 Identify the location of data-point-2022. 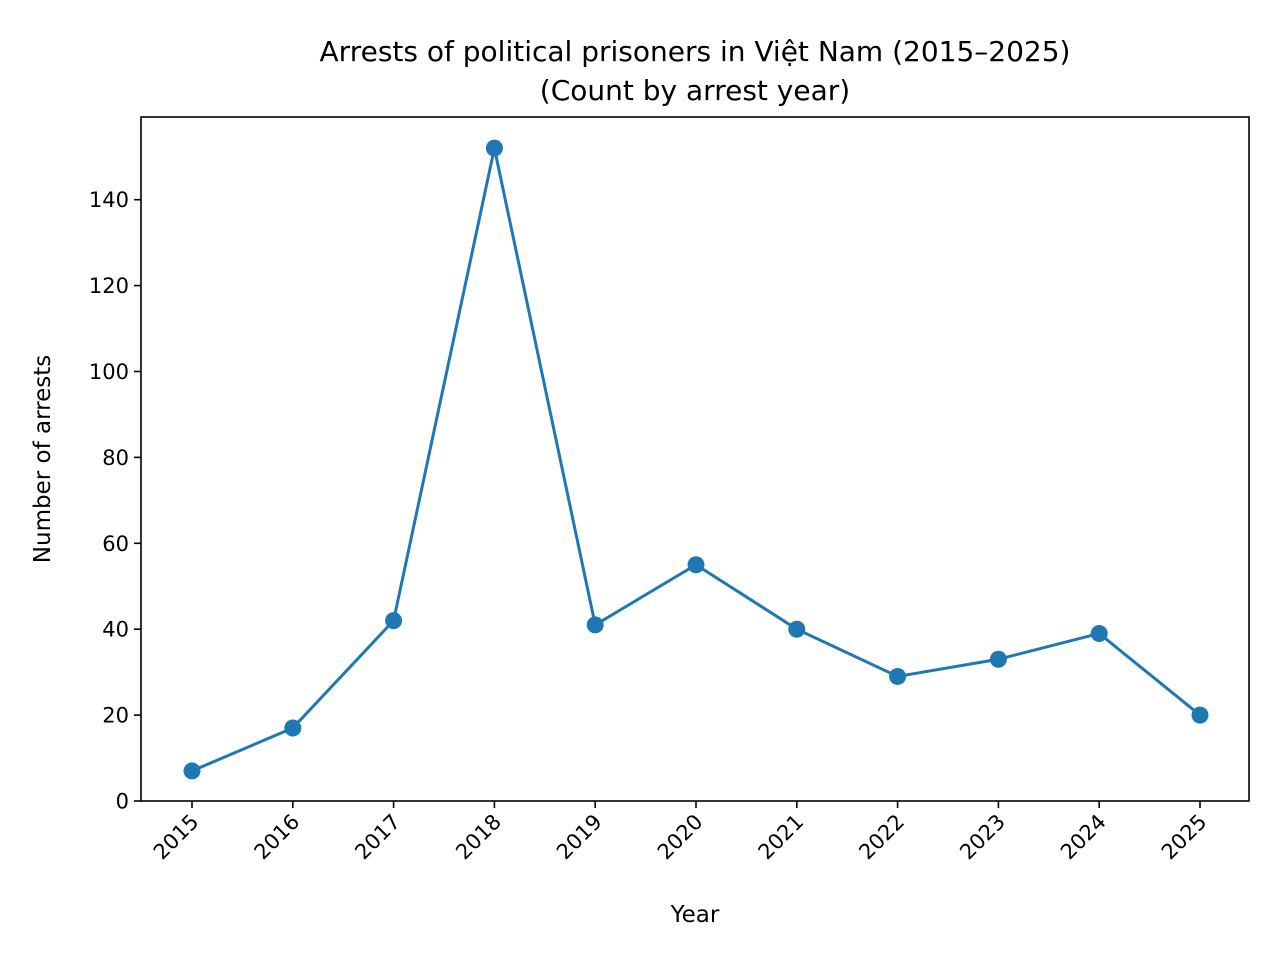
(898, 676).